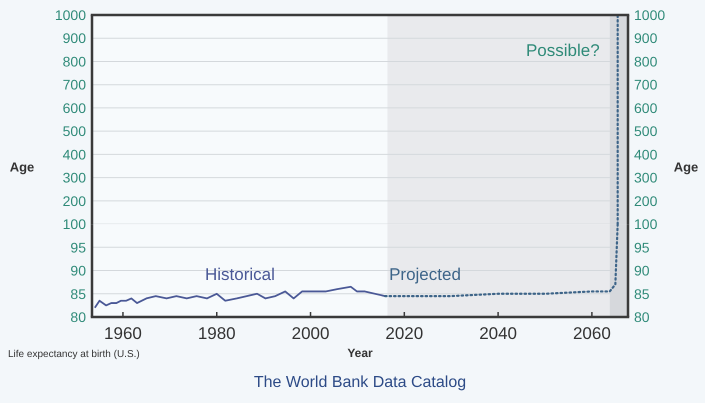  What do you see at coordinates (646, 61) in the screenshot?
I see `y2-tick-label: 800` at bounding box center [646, 61].